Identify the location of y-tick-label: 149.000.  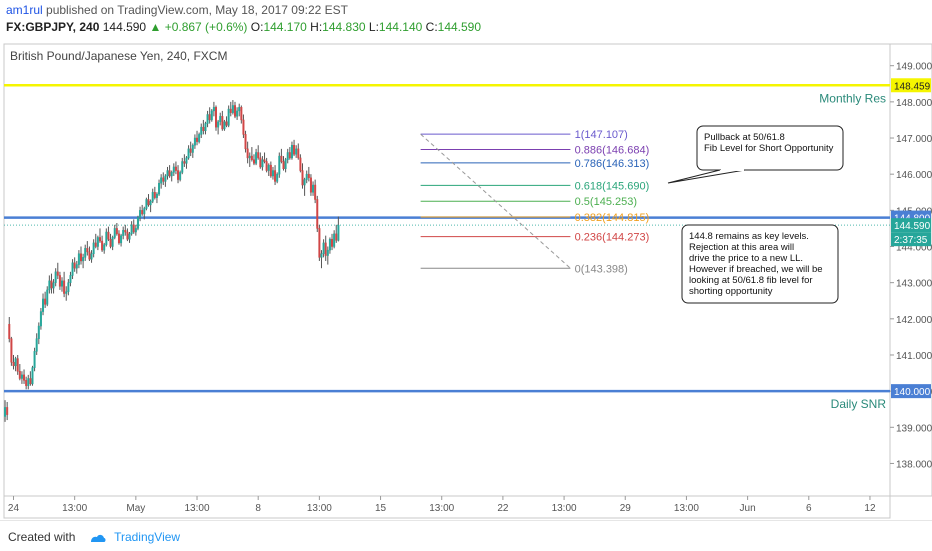
(914, 67).